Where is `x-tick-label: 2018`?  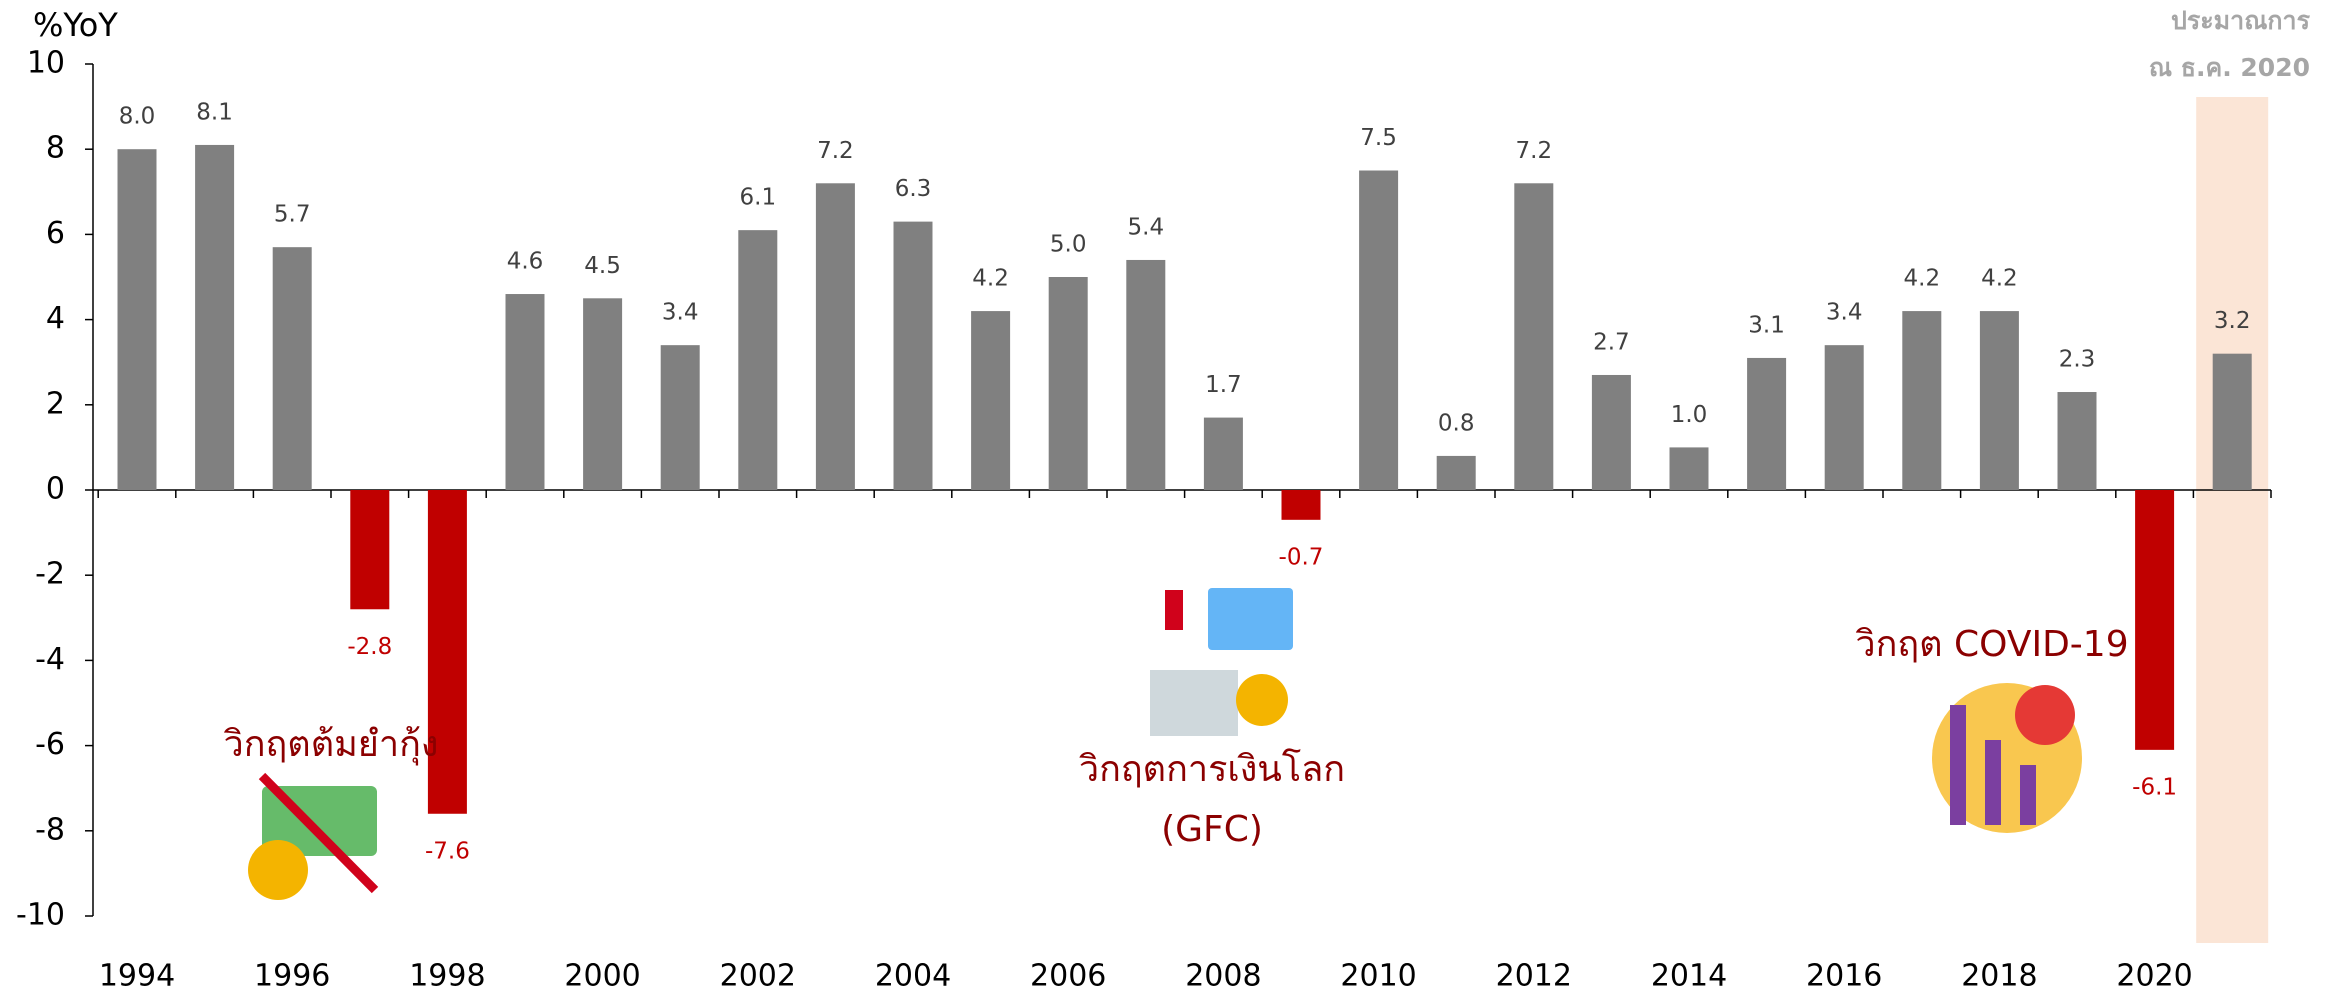 x-tick-label: 2018 is located at coordinates (1999, 973).